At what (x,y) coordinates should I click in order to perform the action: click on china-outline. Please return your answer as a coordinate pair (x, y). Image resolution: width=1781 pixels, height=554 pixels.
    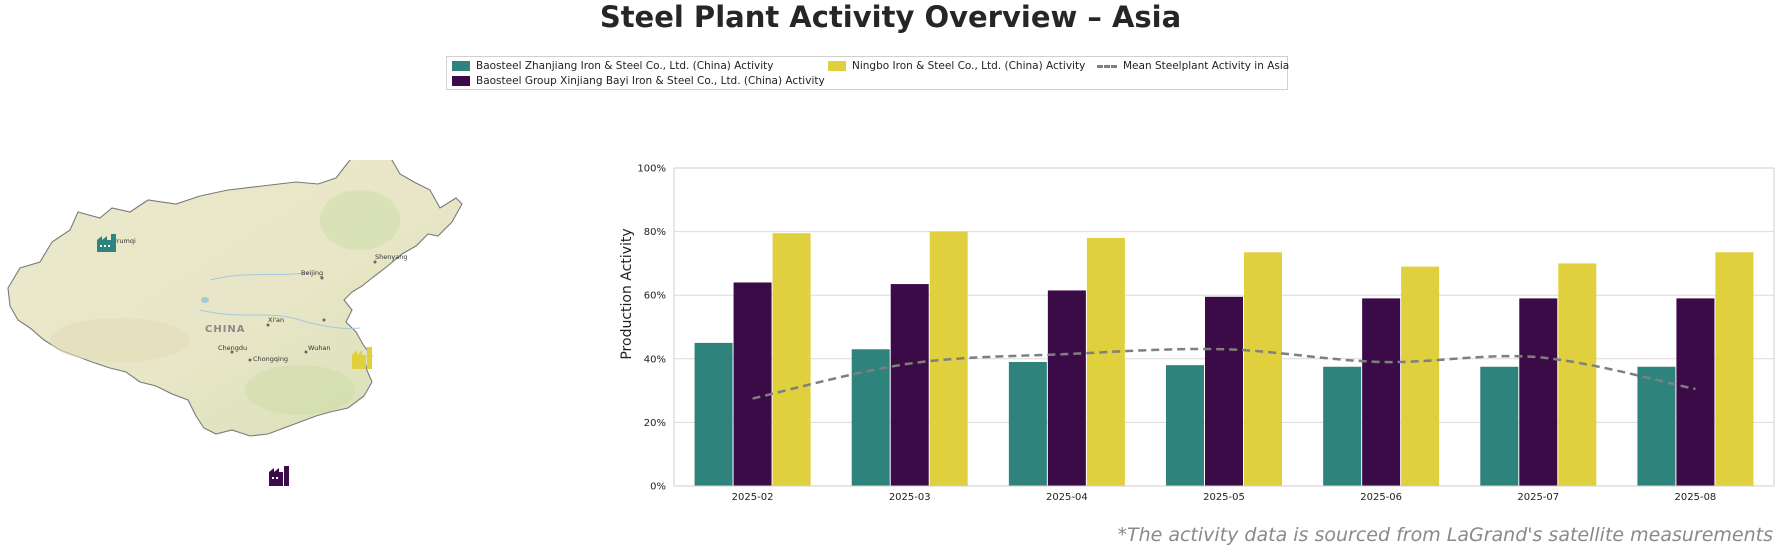
    Looking at the image, I should click on (235, 293).